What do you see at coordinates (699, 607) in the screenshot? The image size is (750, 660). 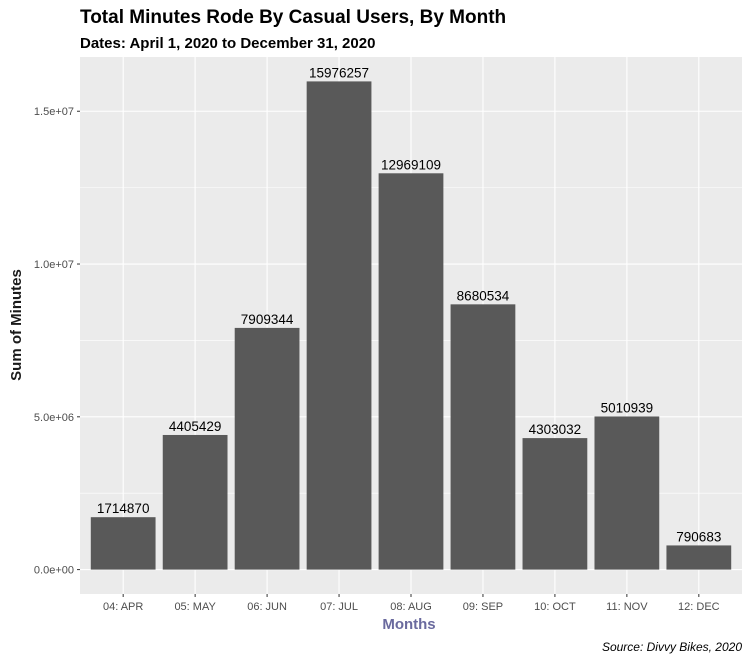 I see `x-tick-label: 12: DEC` at bounding box center [699, 607].